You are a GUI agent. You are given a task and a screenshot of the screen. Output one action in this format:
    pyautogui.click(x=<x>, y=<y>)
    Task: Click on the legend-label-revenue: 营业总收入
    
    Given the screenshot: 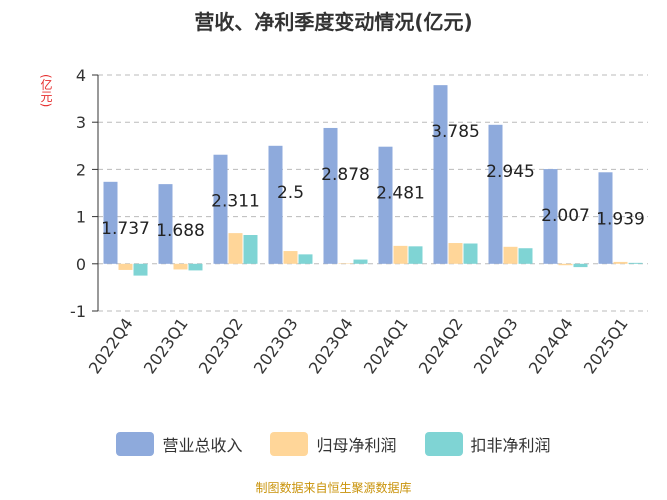 What is the action you would take?
    pyautogui.click(x=202, y=445)
    